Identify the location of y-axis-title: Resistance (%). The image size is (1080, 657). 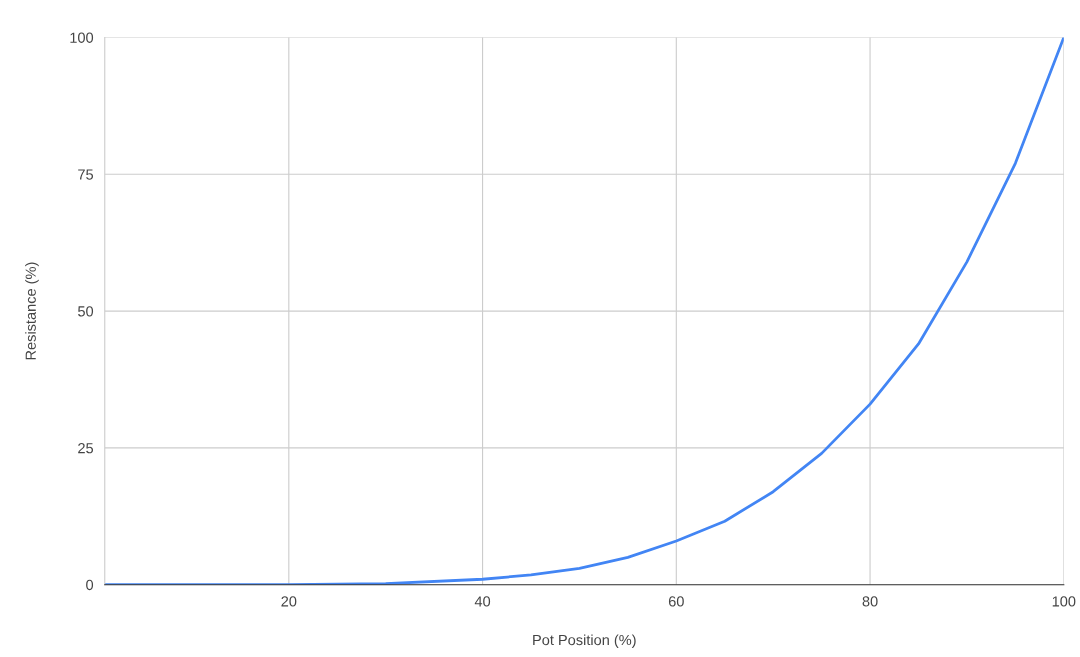
(32, 311).